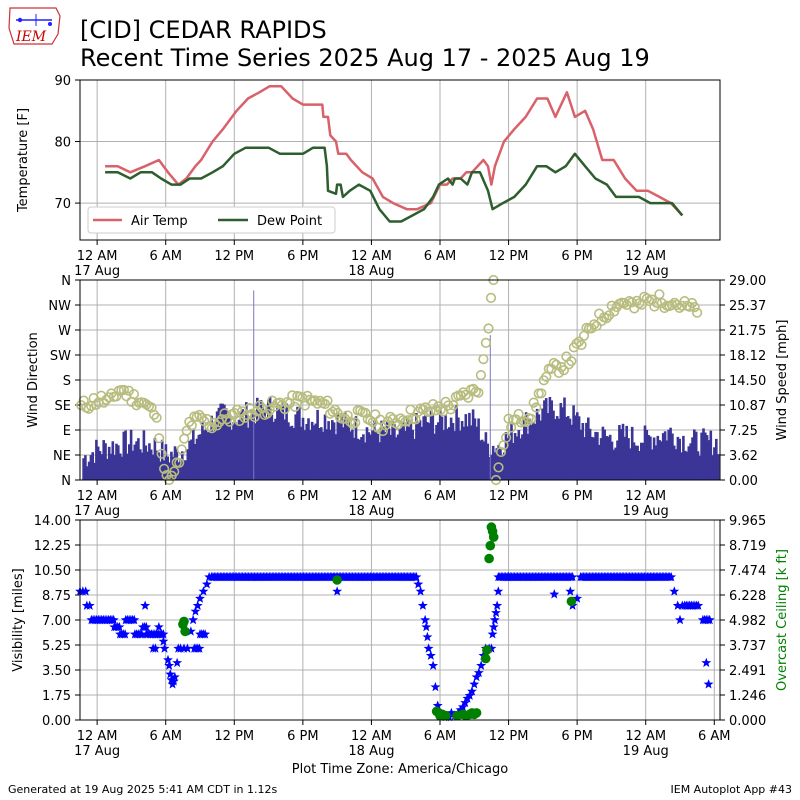  I want to click on x-tick-date-label: 19 Aug, so click(646, 511).